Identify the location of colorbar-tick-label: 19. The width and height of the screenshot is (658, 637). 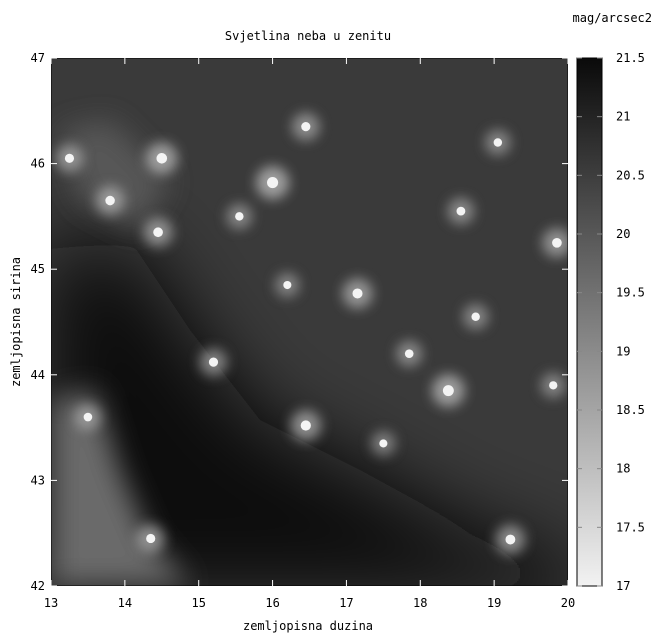
(623, 351).